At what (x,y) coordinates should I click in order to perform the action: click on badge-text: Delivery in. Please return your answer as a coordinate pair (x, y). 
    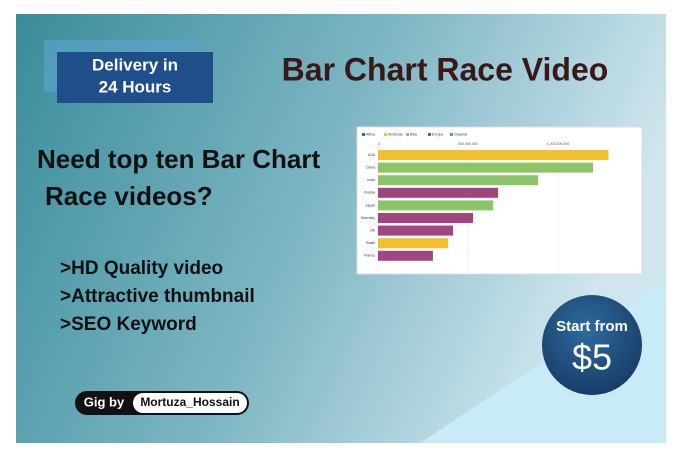
    Looking at the image, I should click on (135, 64).